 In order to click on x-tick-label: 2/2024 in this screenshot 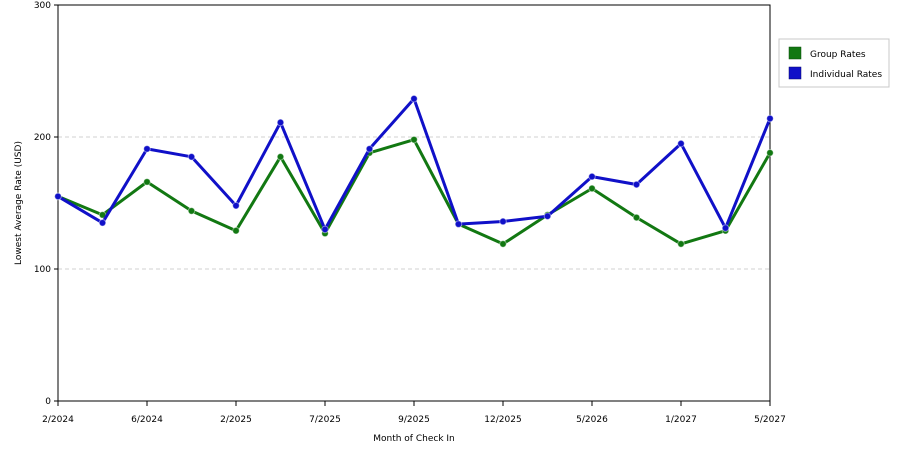, I will do `click(58, 420)`.